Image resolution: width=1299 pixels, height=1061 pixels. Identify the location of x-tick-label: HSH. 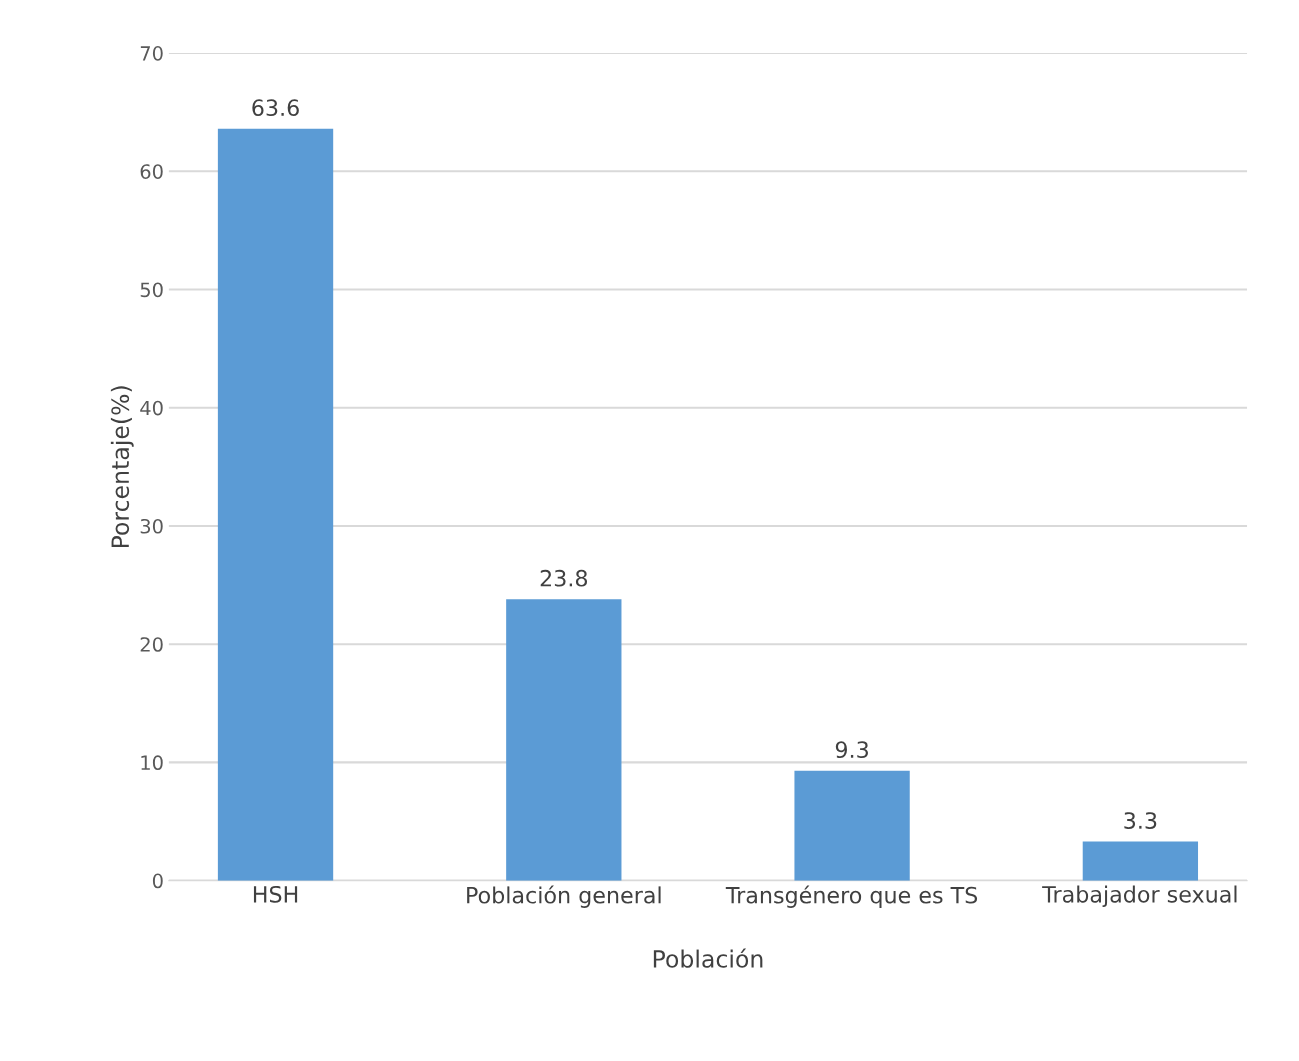
(275, 894).